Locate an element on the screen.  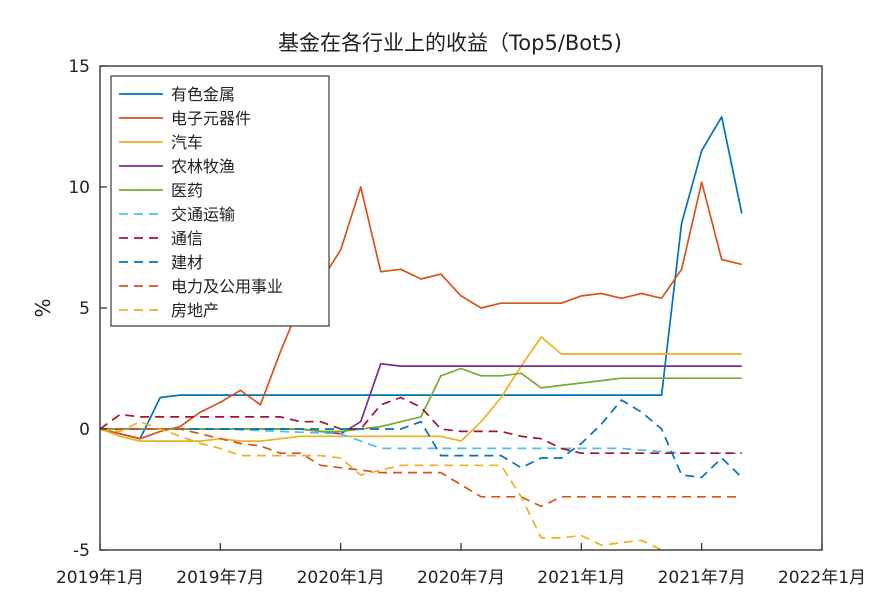
legend-label: 农林牧渔 is located at coordinates (203, 166).